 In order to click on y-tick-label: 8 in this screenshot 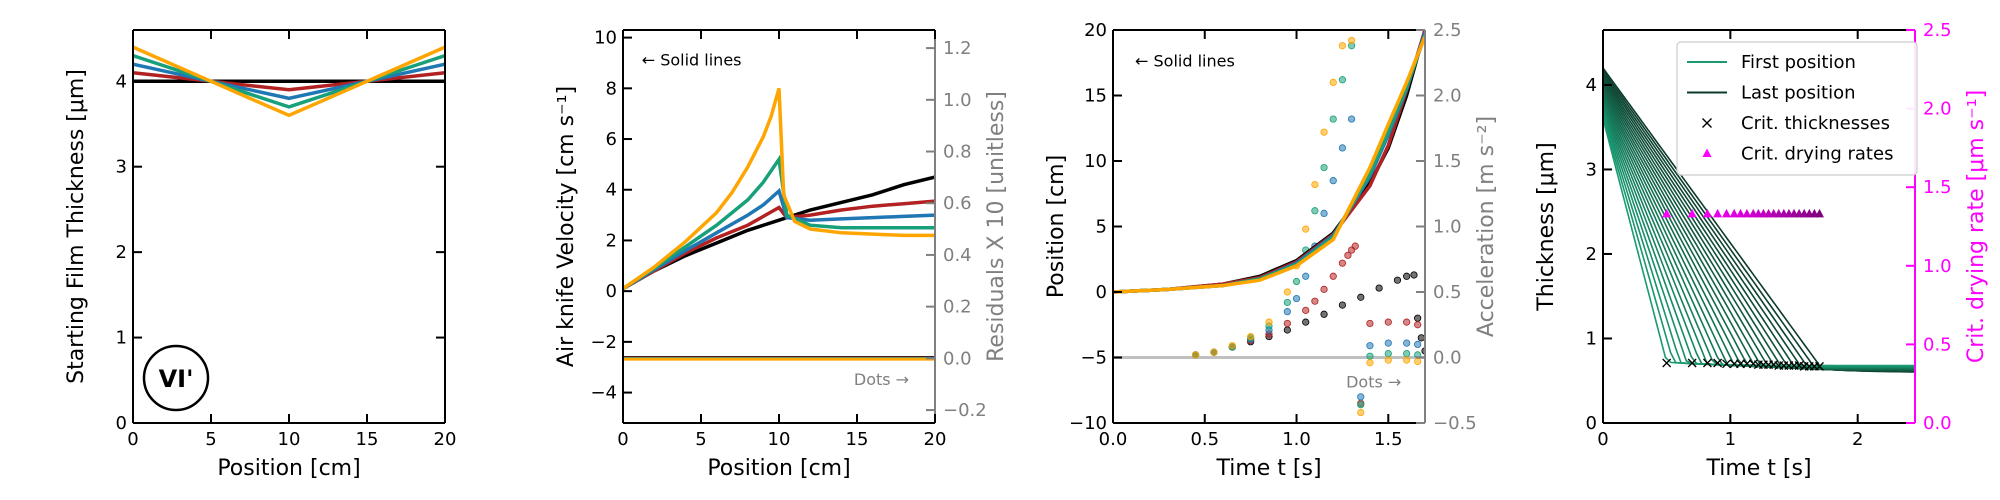, I will do `click(611, 88)`.